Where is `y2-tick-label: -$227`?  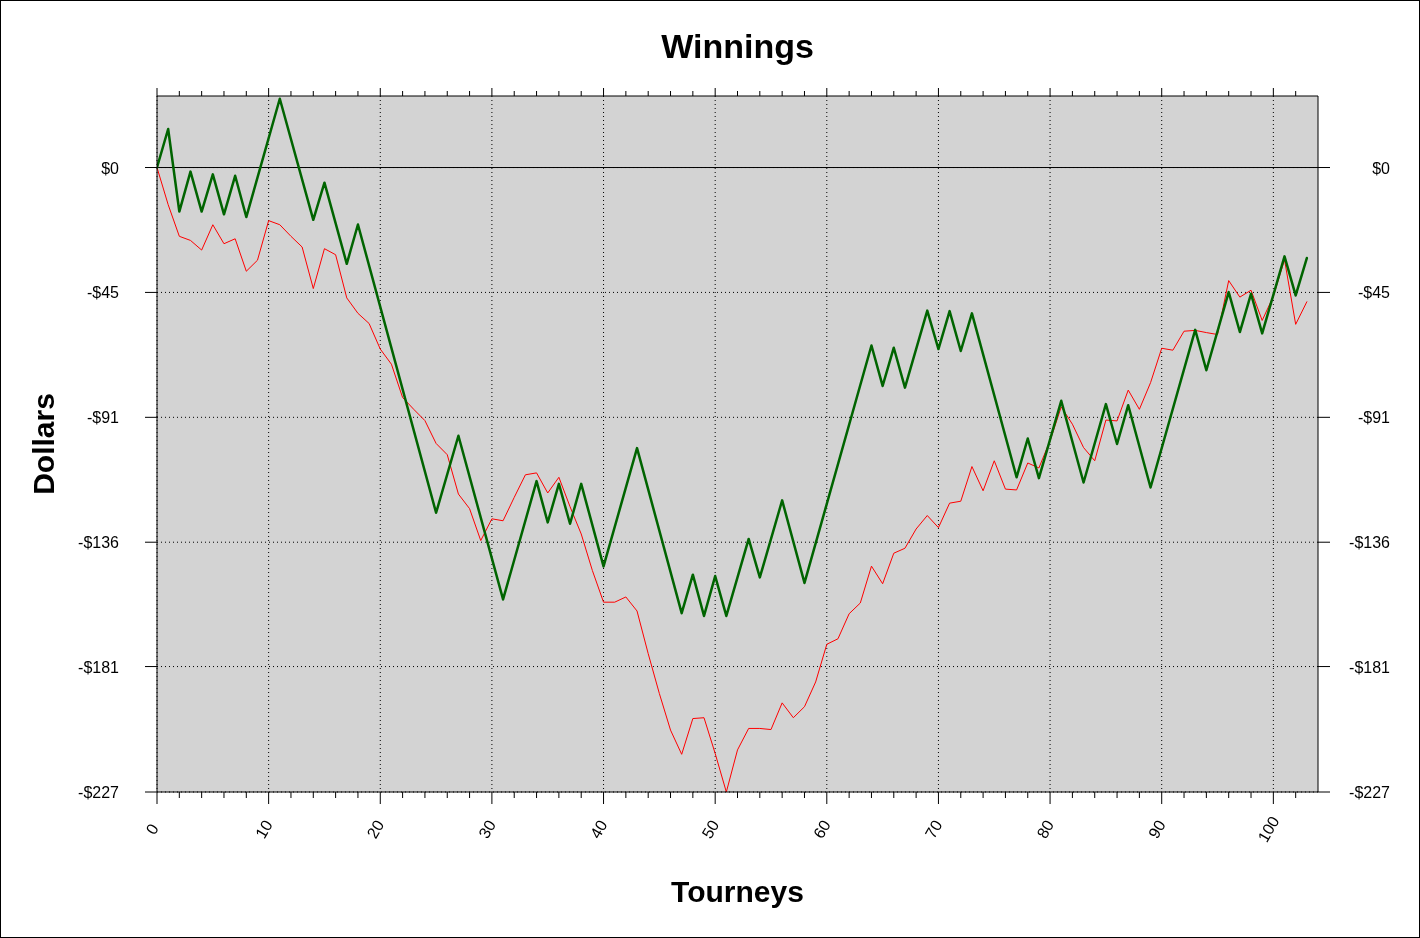 y2-tick-label: -$227 is located at coordinates (1370, 792).